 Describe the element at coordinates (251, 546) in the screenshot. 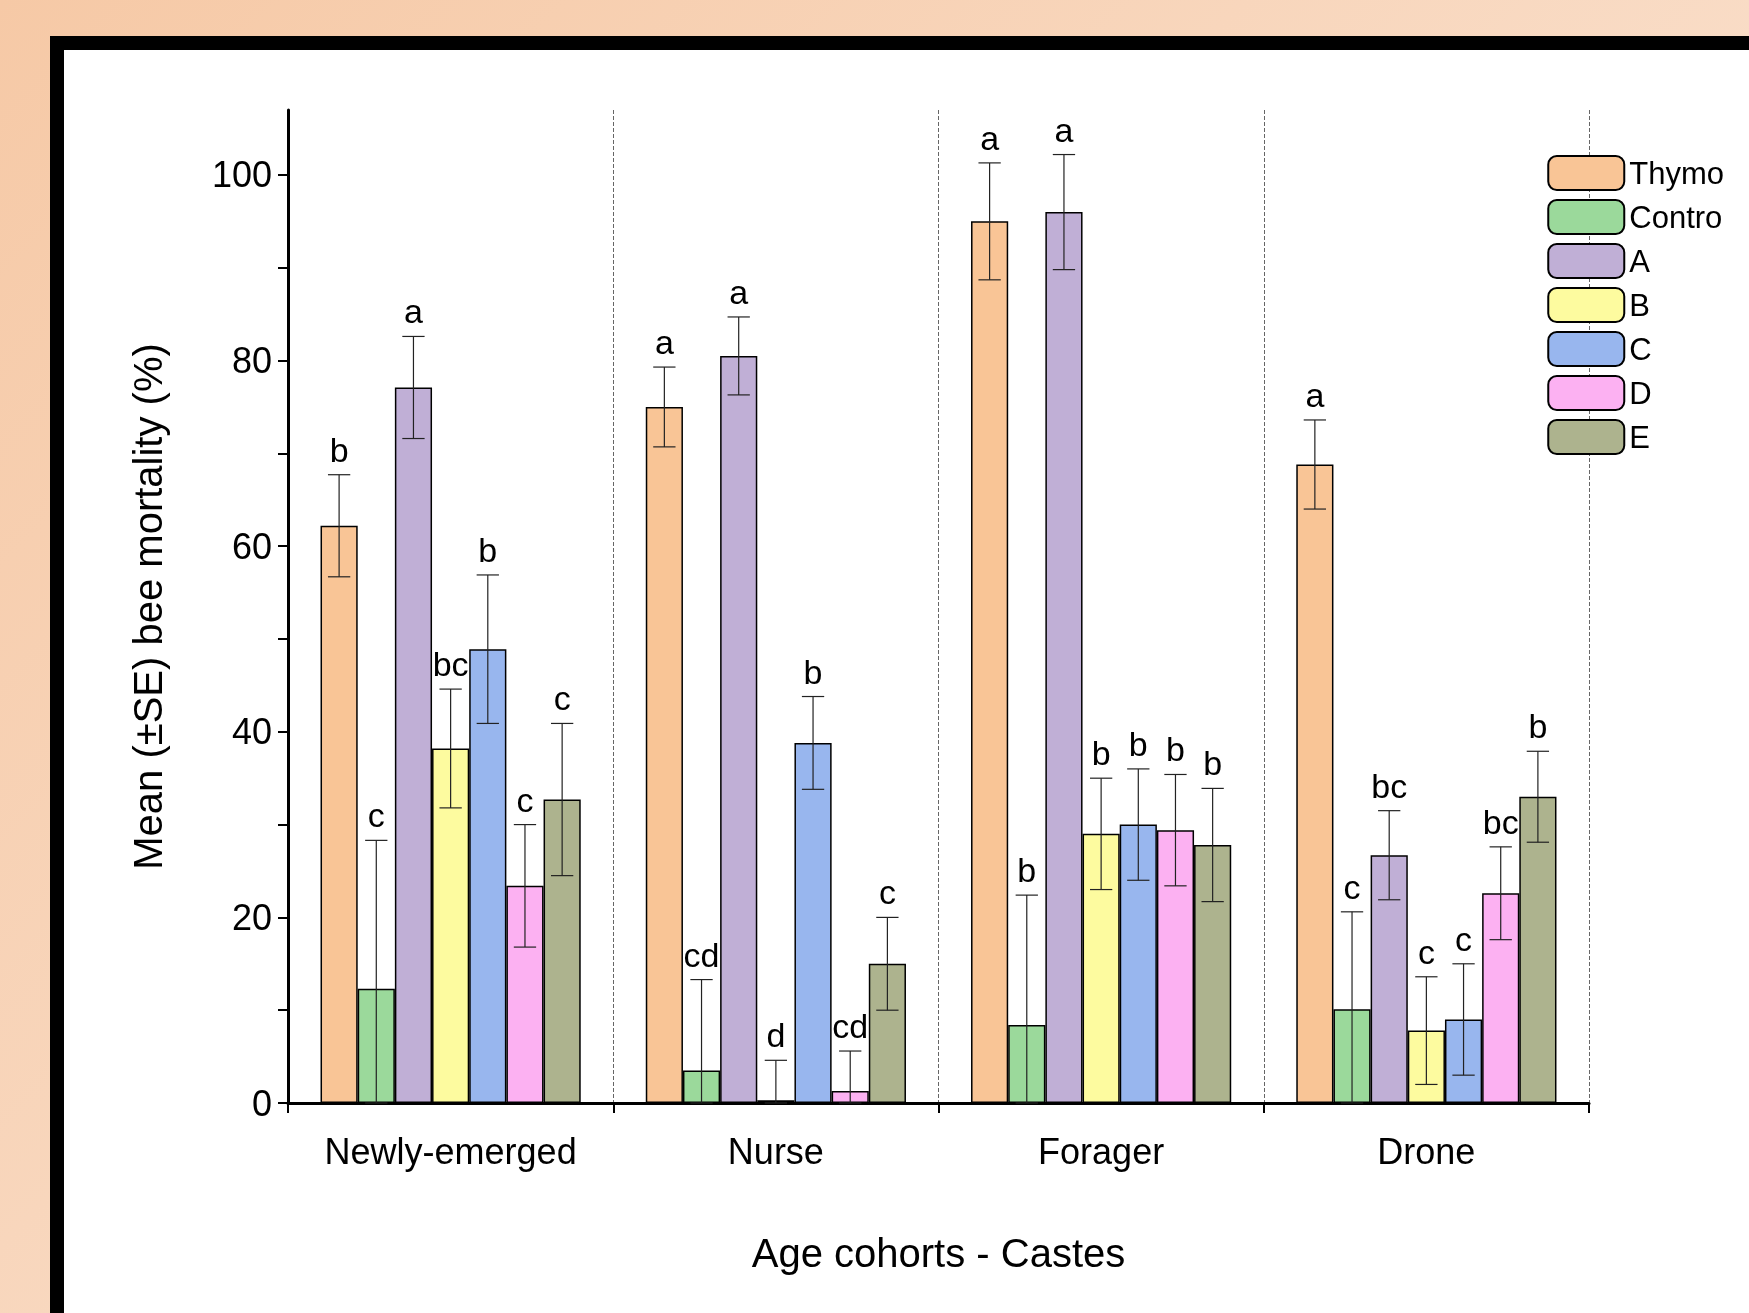

I see `y-tick-label: 60` at that location.